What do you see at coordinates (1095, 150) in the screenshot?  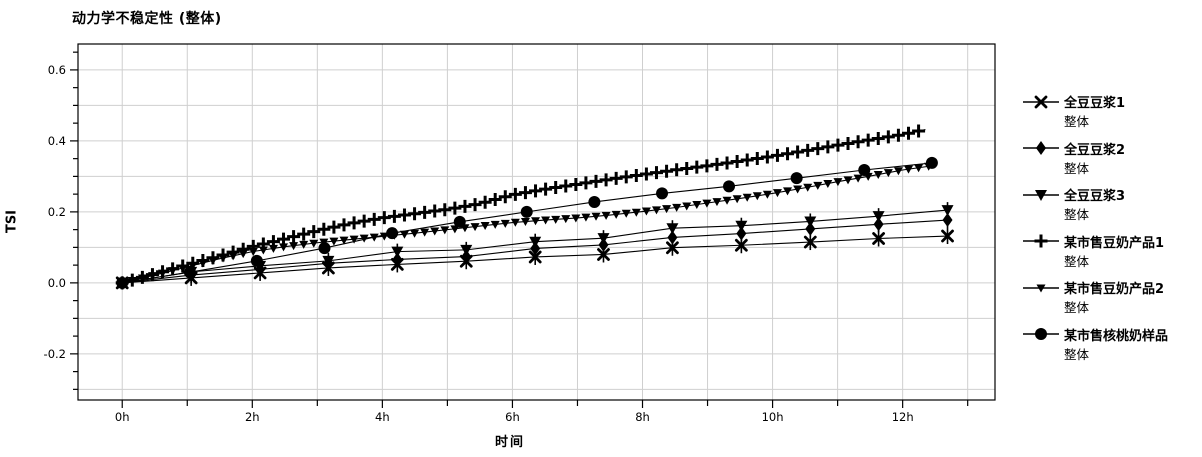 I see `legend-label: 全豆豆浆2` at bounding box center [1095, 150].